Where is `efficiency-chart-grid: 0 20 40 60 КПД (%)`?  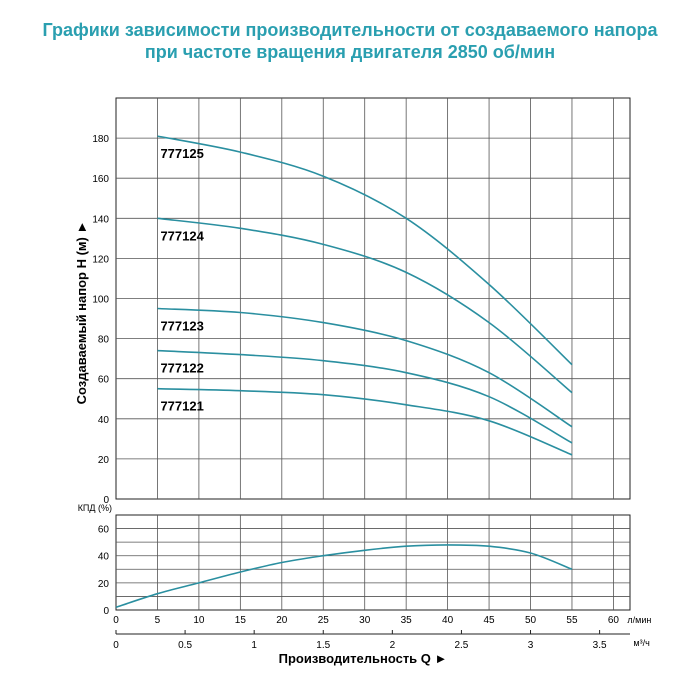 efficiency-chart-grid: 0 20 40 60 КПД (%) is located at coordinates (354, 560).